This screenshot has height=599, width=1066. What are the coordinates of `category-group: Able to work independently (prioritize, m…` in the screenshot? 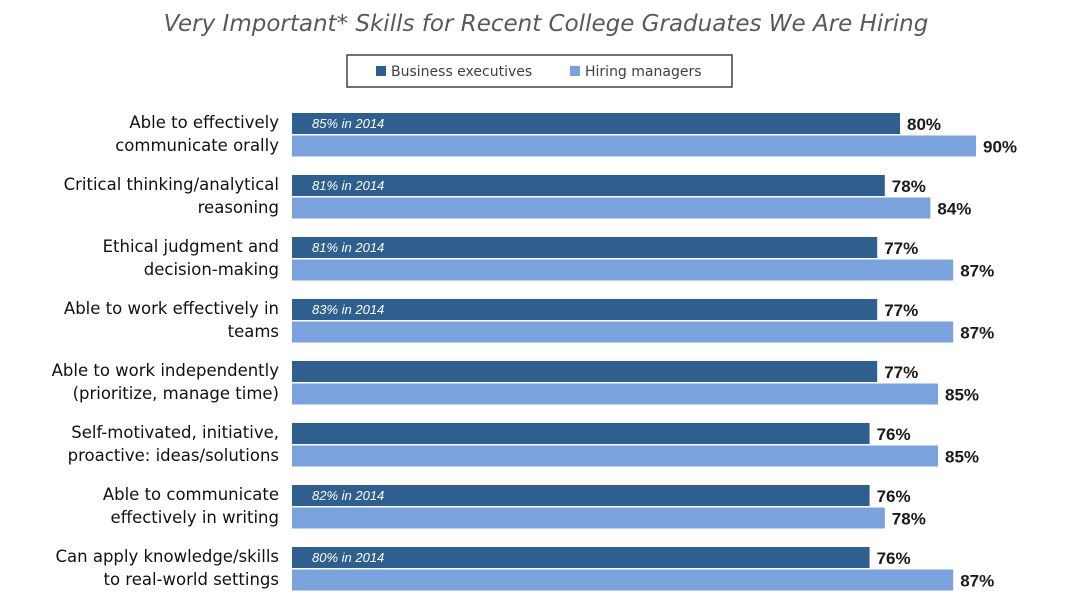 It's located at (515, 383).